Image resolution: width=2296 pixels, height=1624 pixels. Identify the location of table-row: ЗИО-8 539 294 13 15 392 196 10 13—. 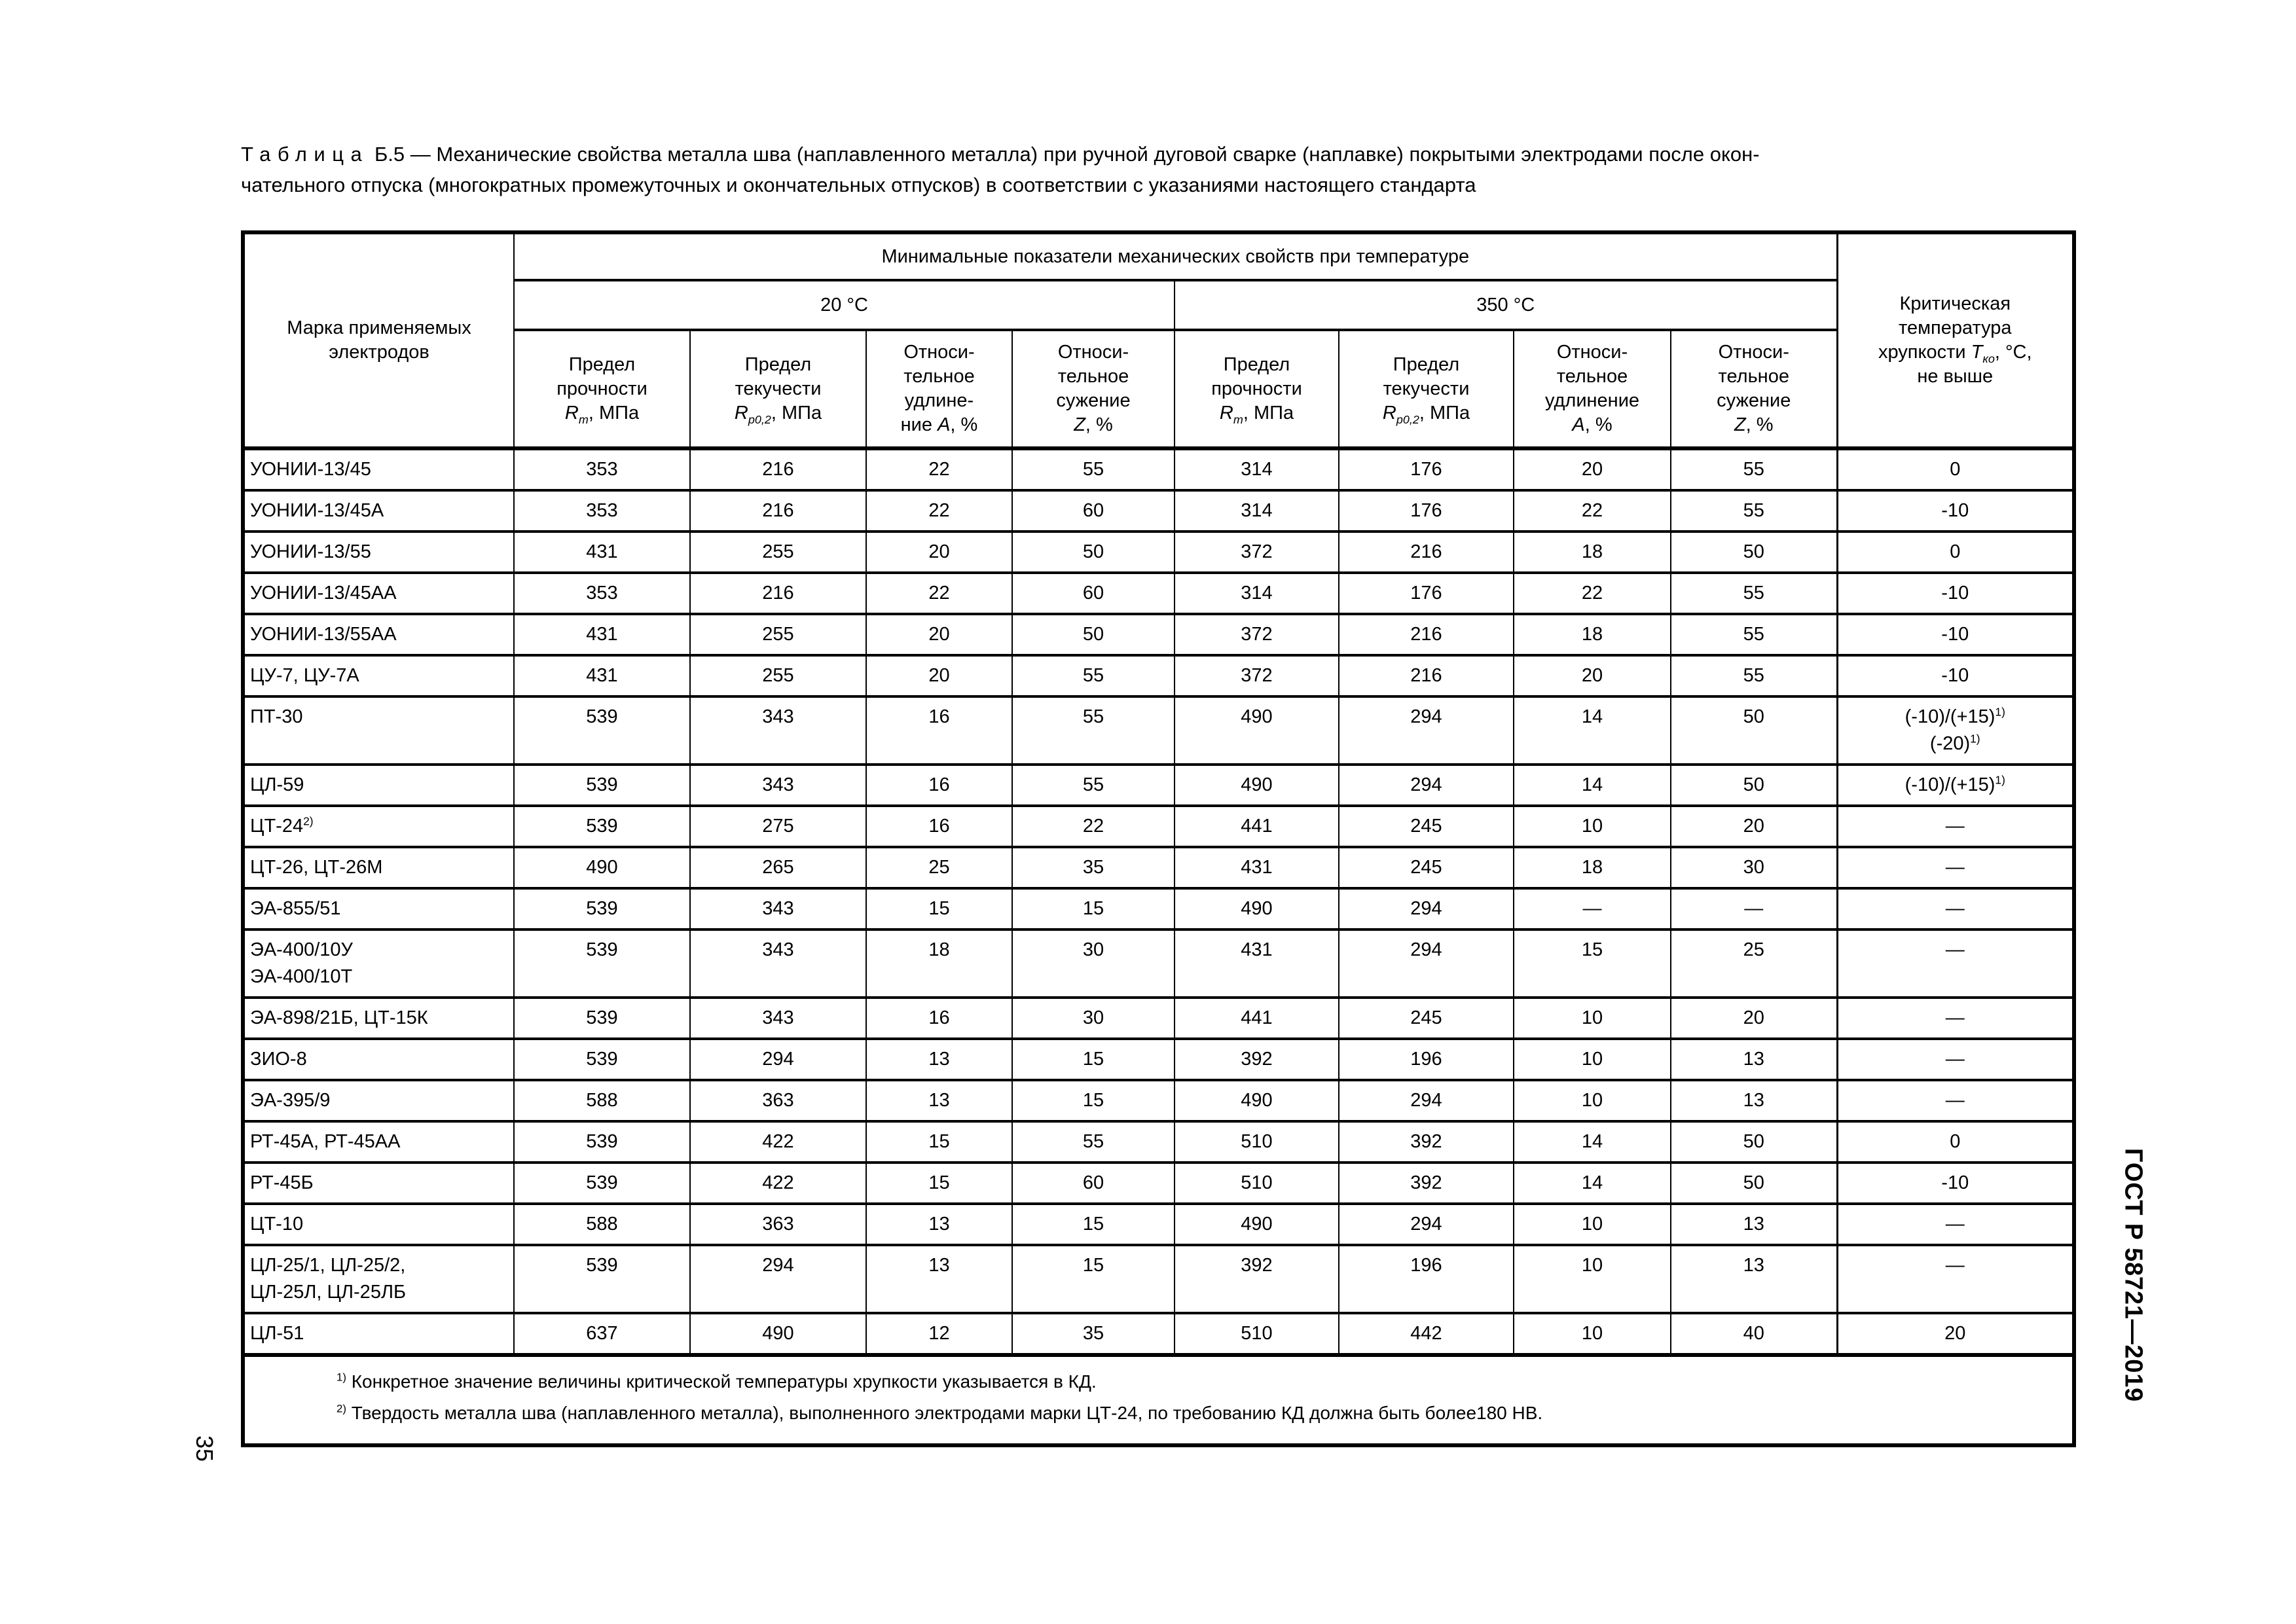
(1158, 1059).